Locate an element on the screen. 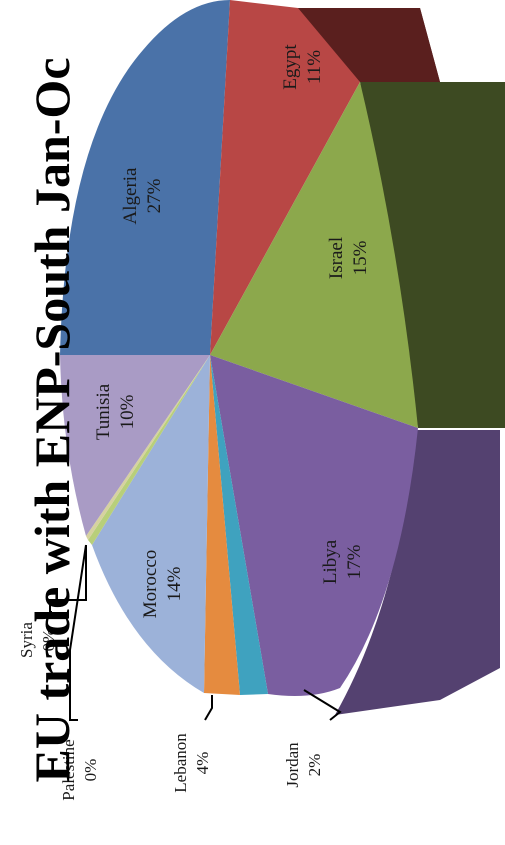 Image resolution: width=505 pixels, height=845 pixels. value-lebanon: 4% is located at coordinates (202, 763).